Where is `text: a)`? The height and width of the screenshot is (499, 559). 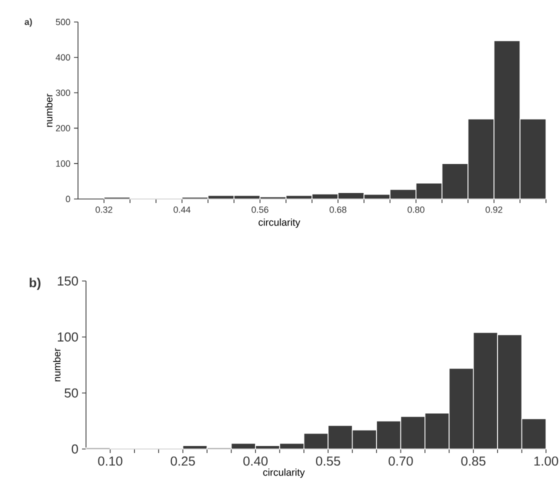
text: a) is located at coordinates (28, 22).